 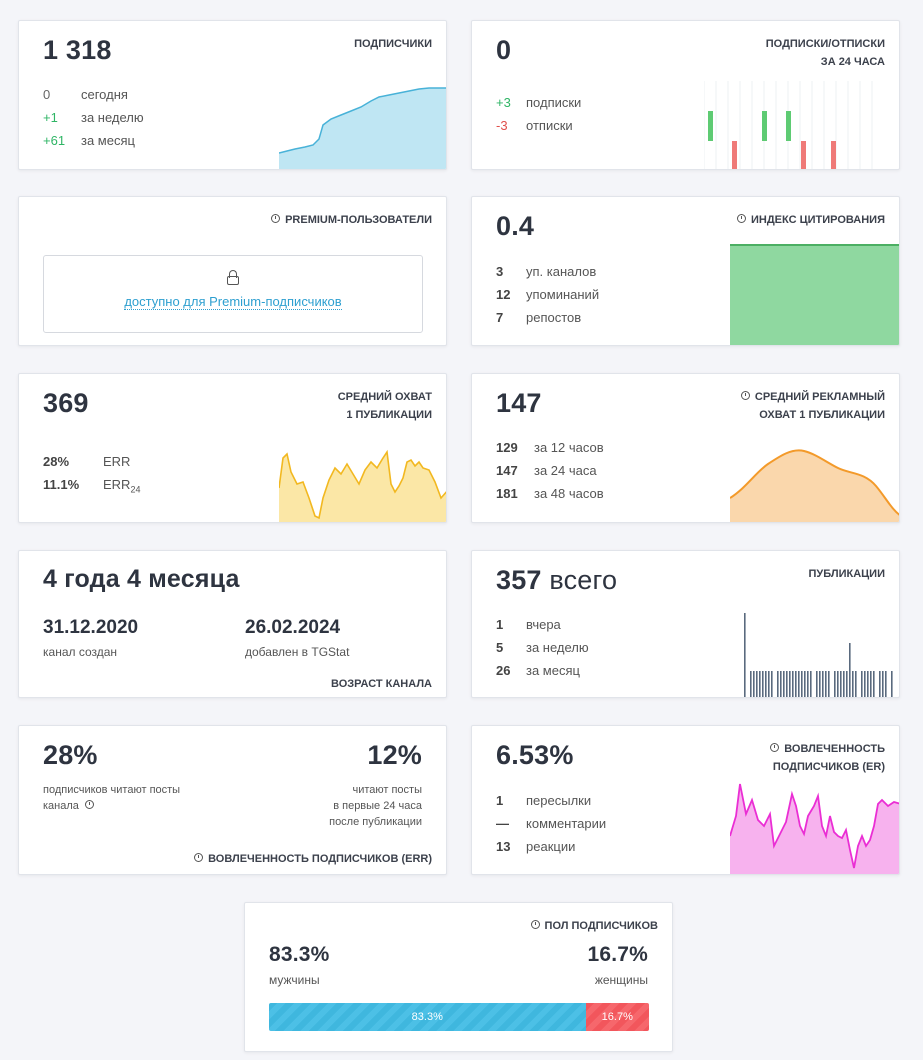 What do you see at coordinates (617, 1017) in the screenshot?
I see `gender-bar-female: 16.7%` at bounding box center [617, 1017].